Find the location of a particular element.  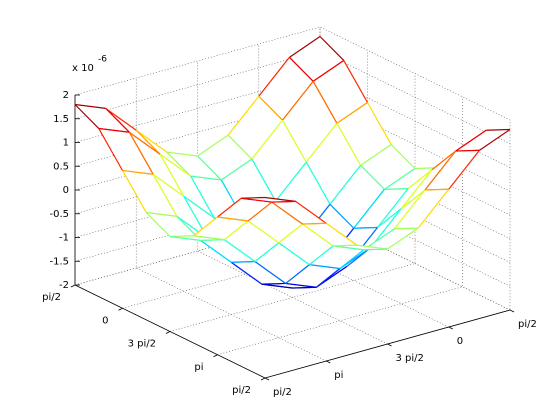

z-tick-label: 1 is located at coordinates (66, 143).